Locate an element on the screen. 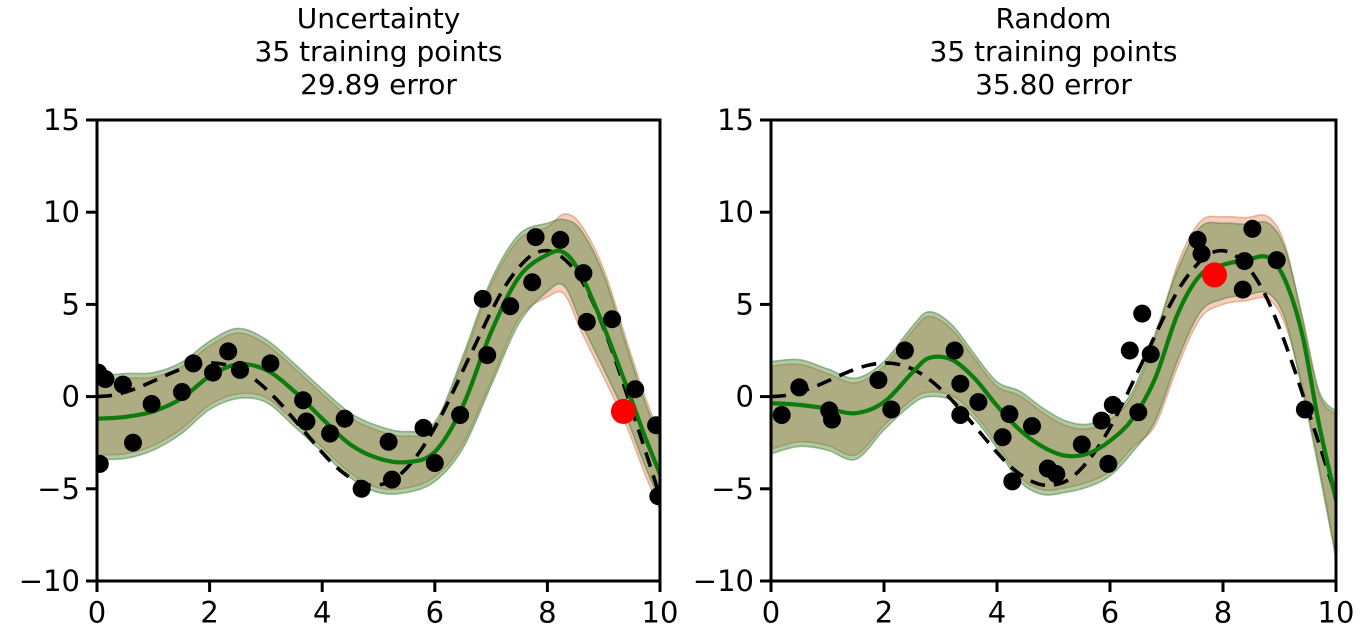 The width and height of the screenshot is (1365, 643). right-title-line-2: 35 training points is located at coordinates (1053, 51).